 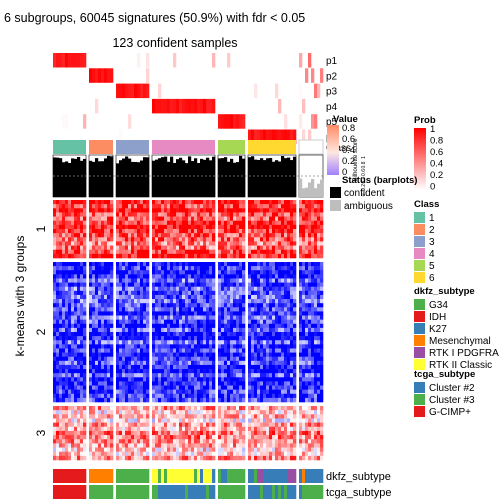 What do you see at coordinates (139, 60) in the screenshot?
I see `prob-cell` at bounding box center [139, 60].